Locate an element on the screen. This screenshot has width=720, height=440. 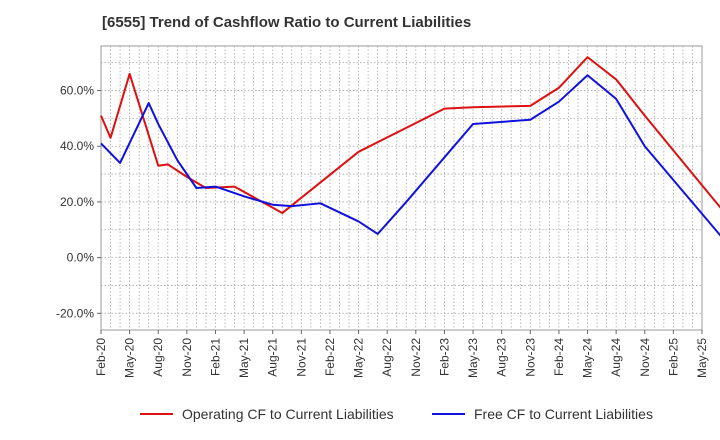
x-tick-label: Aug-23 is located at coordinates (502, 357).